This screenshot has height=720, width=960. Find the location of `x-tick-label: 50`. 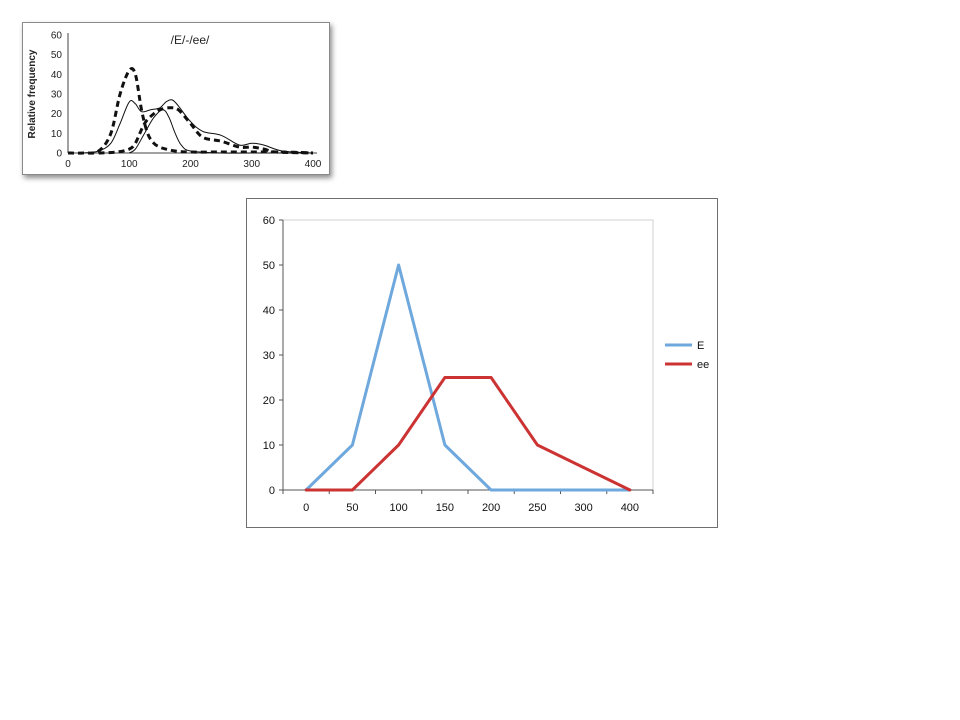

x-tick-label: 50 is located at coordinates (352, 508).